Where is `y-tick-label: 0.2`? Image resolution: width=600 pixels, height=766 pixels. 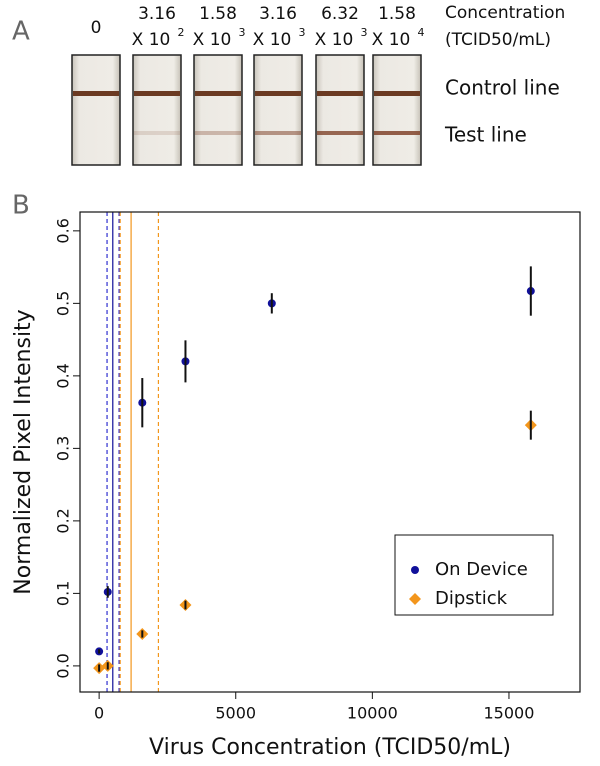 y-tick-label: 0.2 is located at coordinates (63, 520).